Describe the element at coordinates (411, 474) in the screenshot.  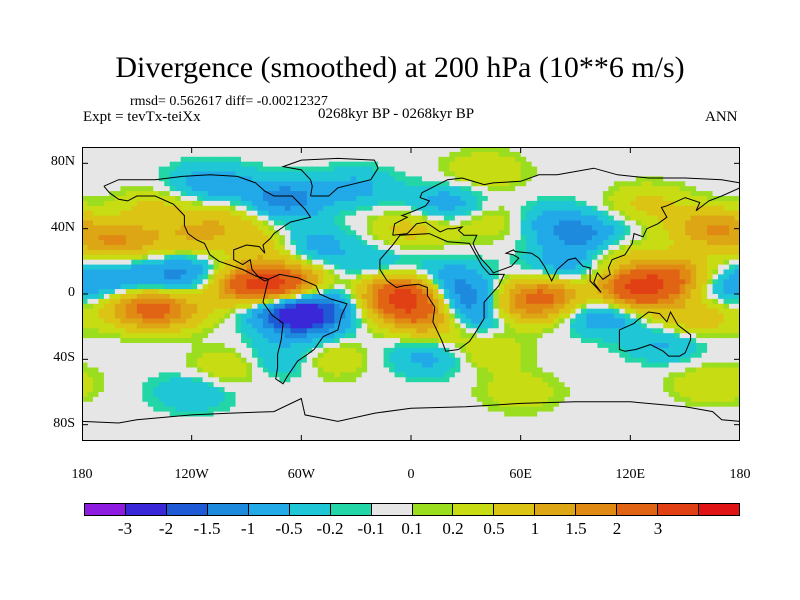
I see `lon-label: 0` at that location.